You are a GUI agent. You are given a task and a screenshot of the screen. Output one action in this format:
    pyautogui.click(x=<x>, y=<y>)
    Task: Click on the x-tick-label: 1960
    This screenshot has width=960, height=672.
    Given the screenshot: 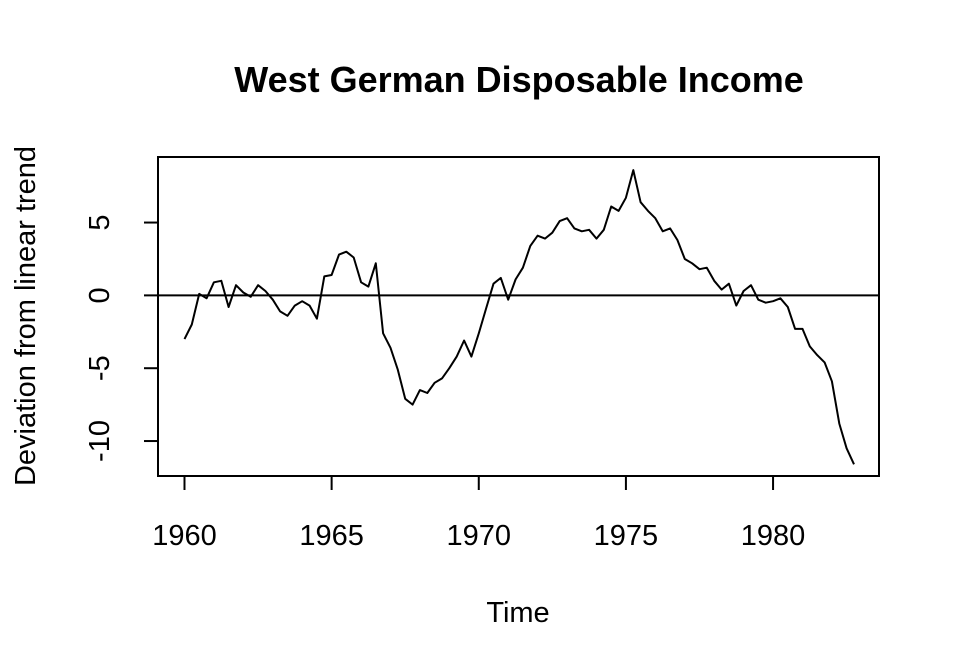 What is the action you would take?
    pyautogui.click(x=184, y=536)
    